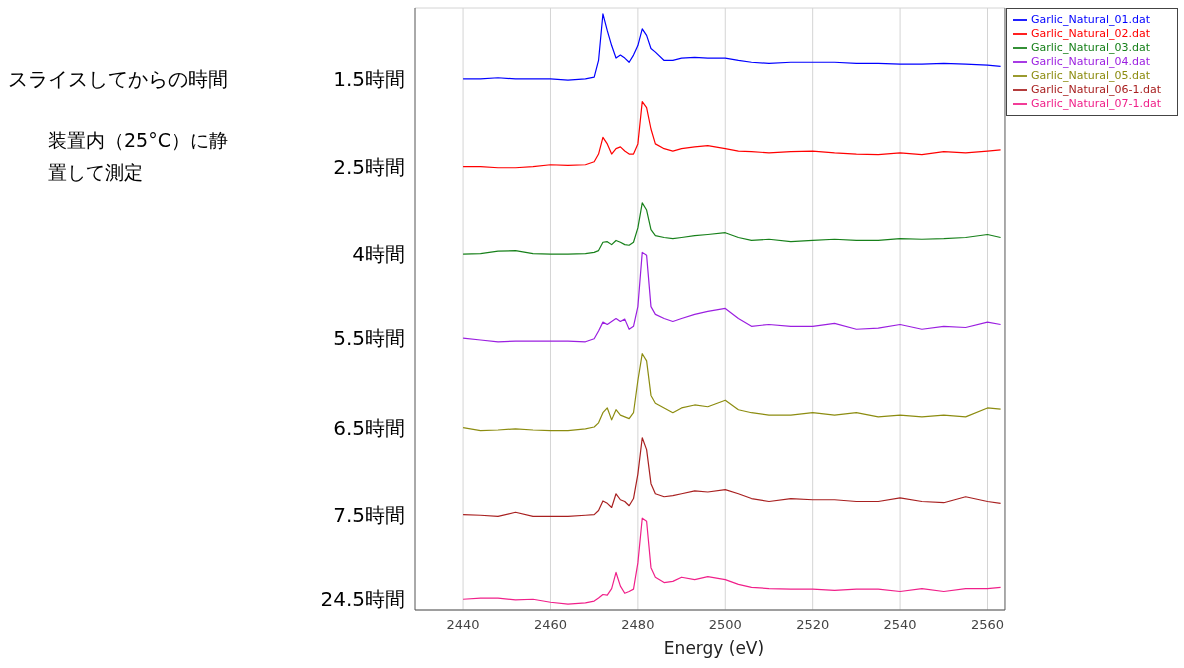  Describe the element at coordinates (118, 79) in the screenshot. I see `text: スライスしてからの時間` at that location.